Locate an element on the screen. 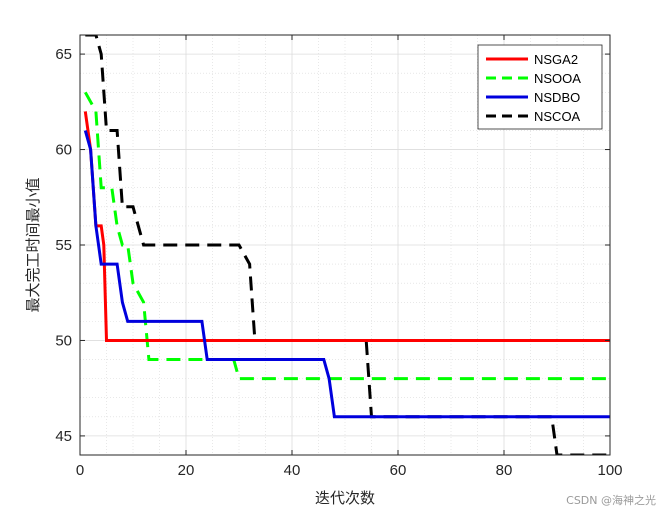 This screenshot has height=514, width=663. legend-label-nsdbo: NSDBO is located at coordinates (557, 97).